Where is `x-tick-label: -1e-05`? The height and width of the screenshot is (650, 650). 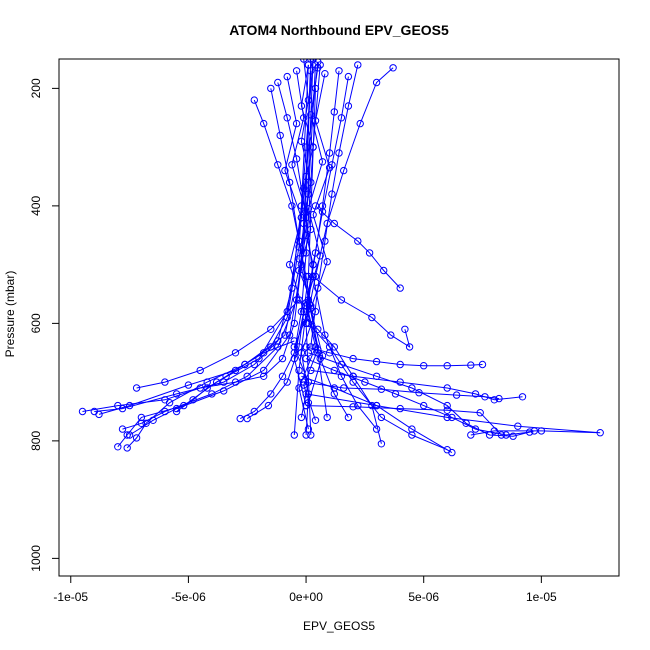 x-tick-label: -1e-05 is located at coordinates (70, 597).